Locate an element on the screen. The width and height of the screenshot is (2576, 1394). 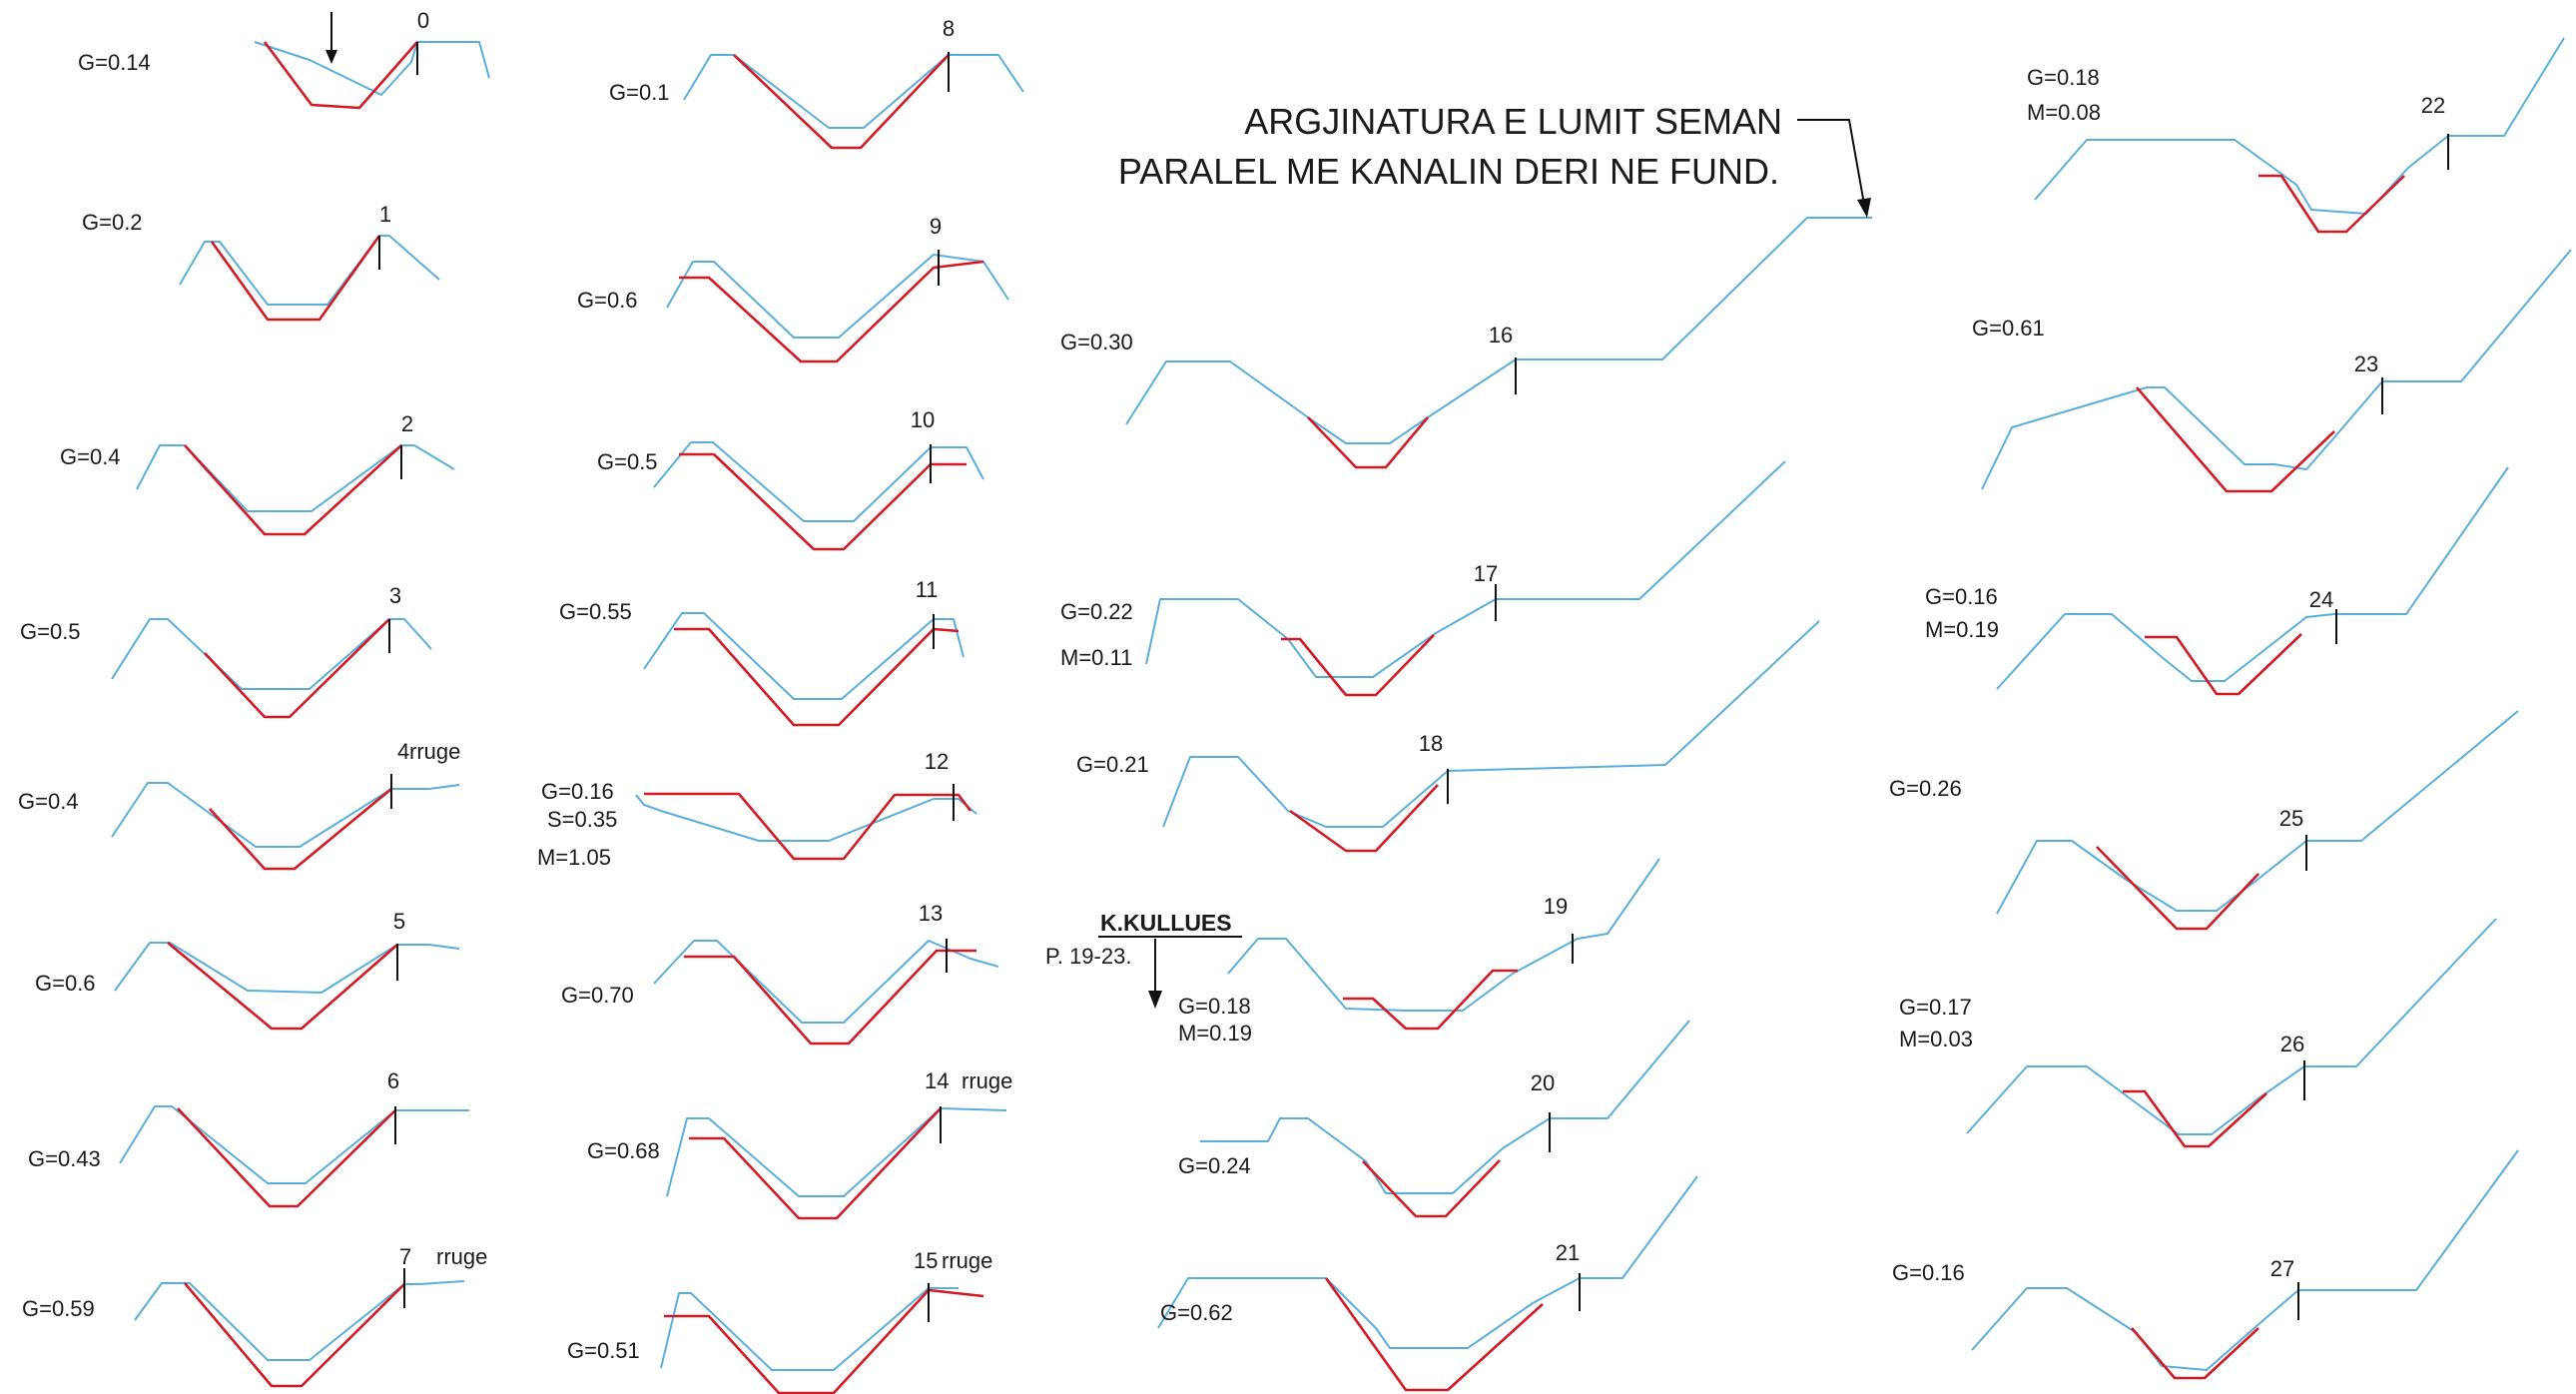
section-value-25-0: G=0.26 is located at coordinates (1926, 788).